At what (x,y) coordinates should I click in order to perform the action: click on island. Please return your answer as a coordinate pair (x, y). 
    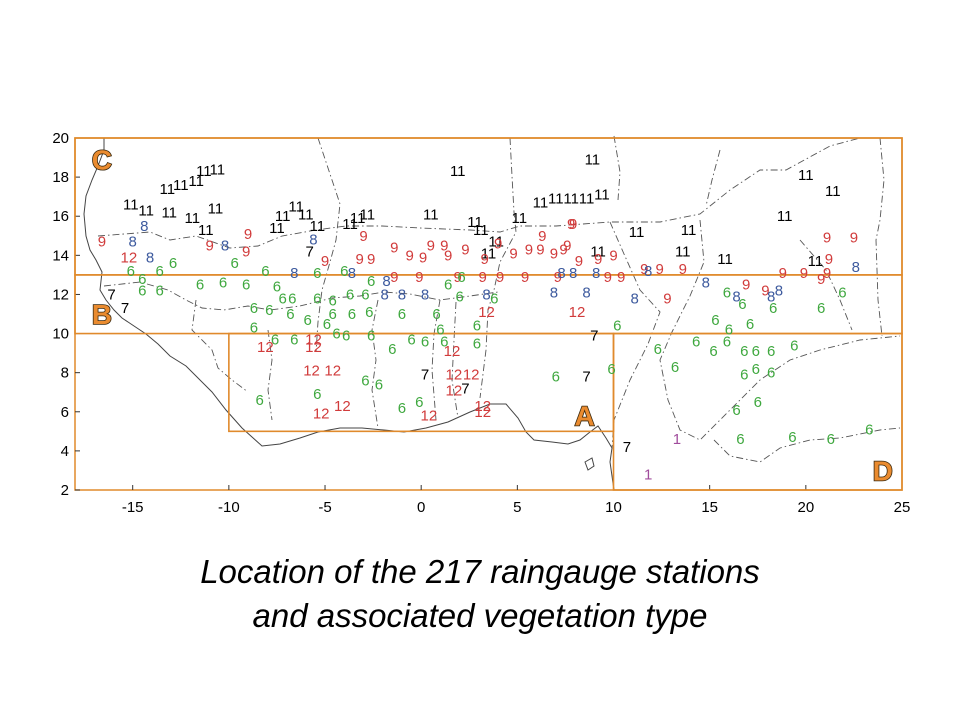
    Looking at the image, I should click on (589, 464).